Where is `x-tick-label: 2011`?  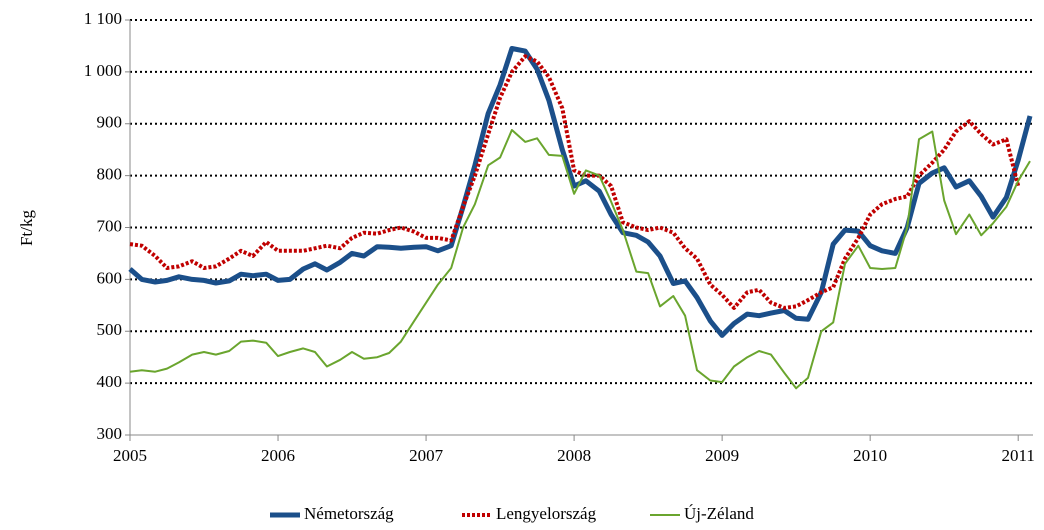 x-tick-label: 2011 is located at coordinates (1018, 455).